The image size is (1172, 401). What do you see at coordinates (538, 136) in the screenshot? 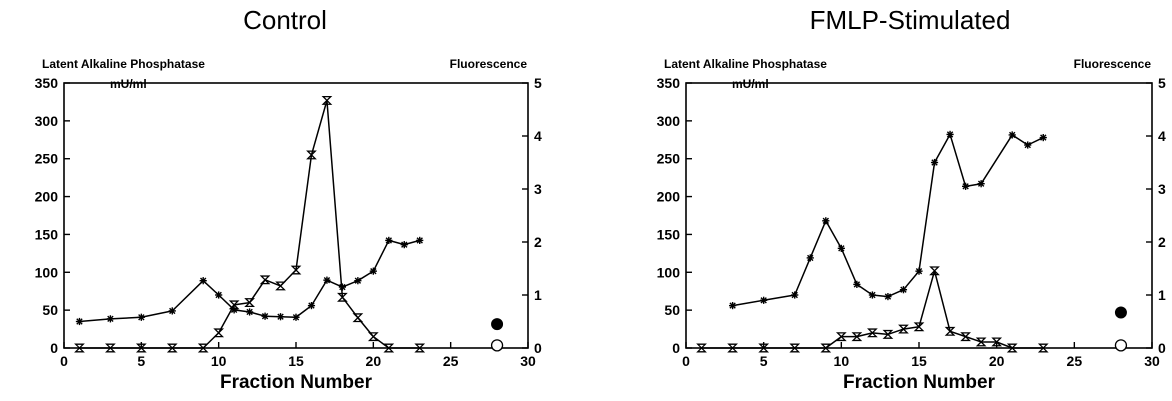
I see `chart0-y2tick-label: 4` at bounding box center [538, 136].